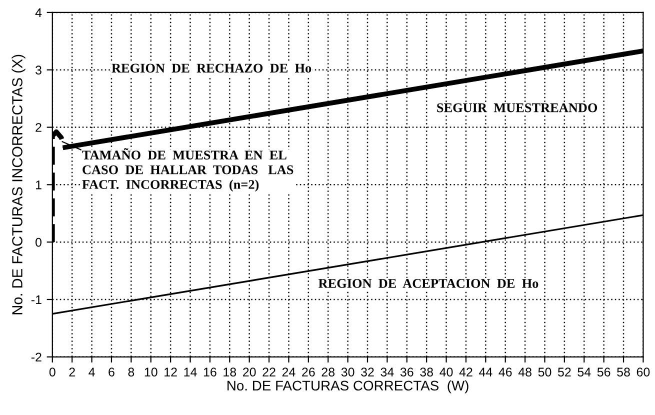  I want to click on y-tick-label: 2, so click(39, 127).